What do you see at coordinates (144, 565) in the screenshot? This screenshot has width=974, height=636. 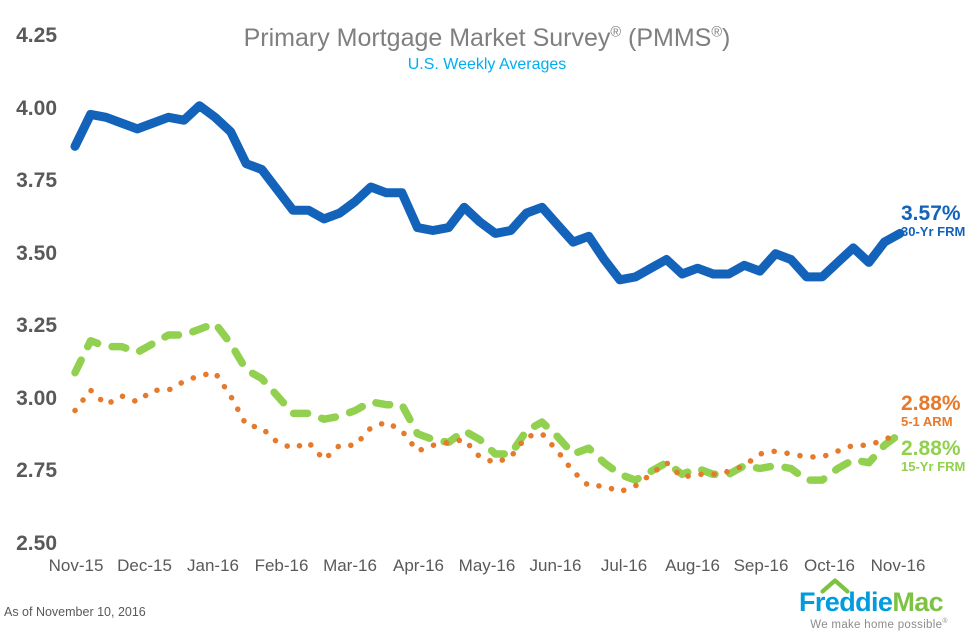 I see `x-axis-tick-label: Dec-15` at bounding box center [144, 565].